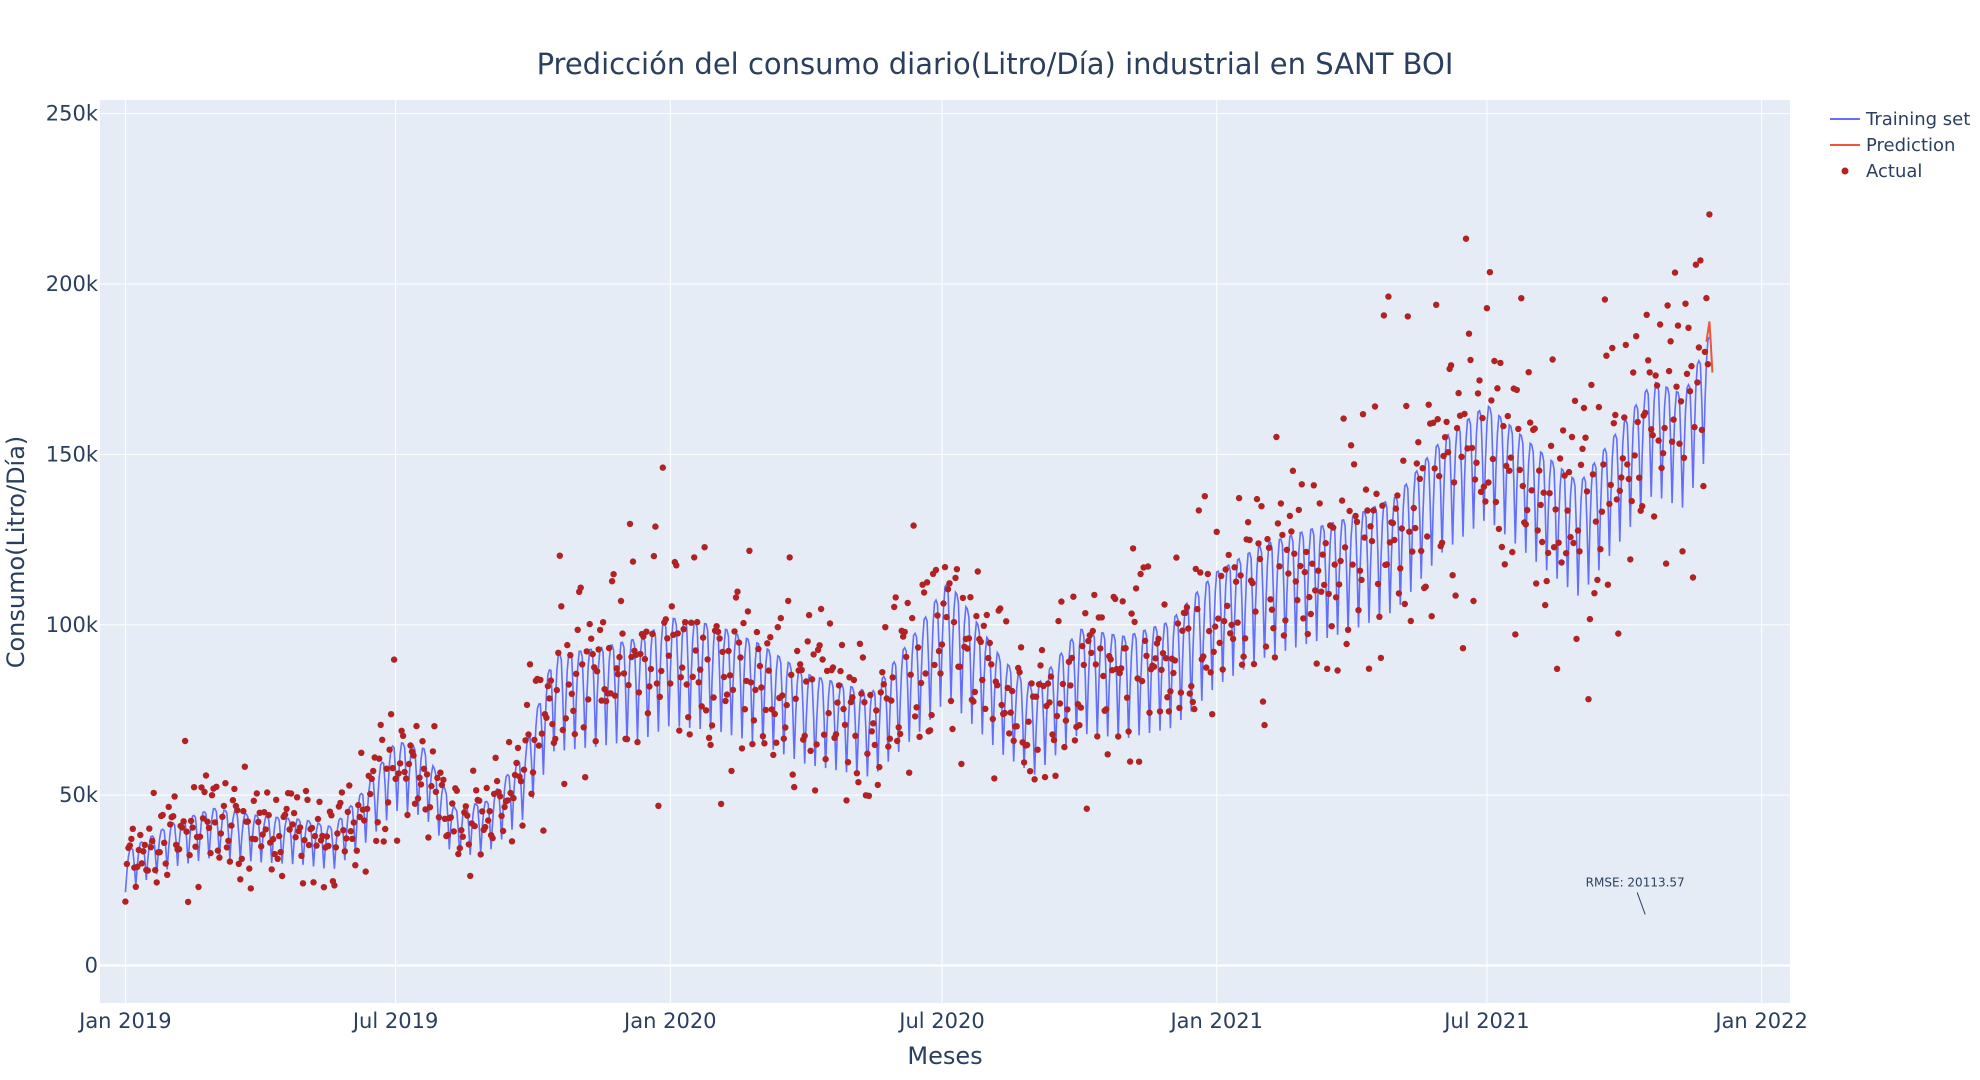 The image size is (1980, 1080). What do you see at coordinates (1709, 347) in the screenshot?
I see `prediction-line` at bounding box center [1709, 347].